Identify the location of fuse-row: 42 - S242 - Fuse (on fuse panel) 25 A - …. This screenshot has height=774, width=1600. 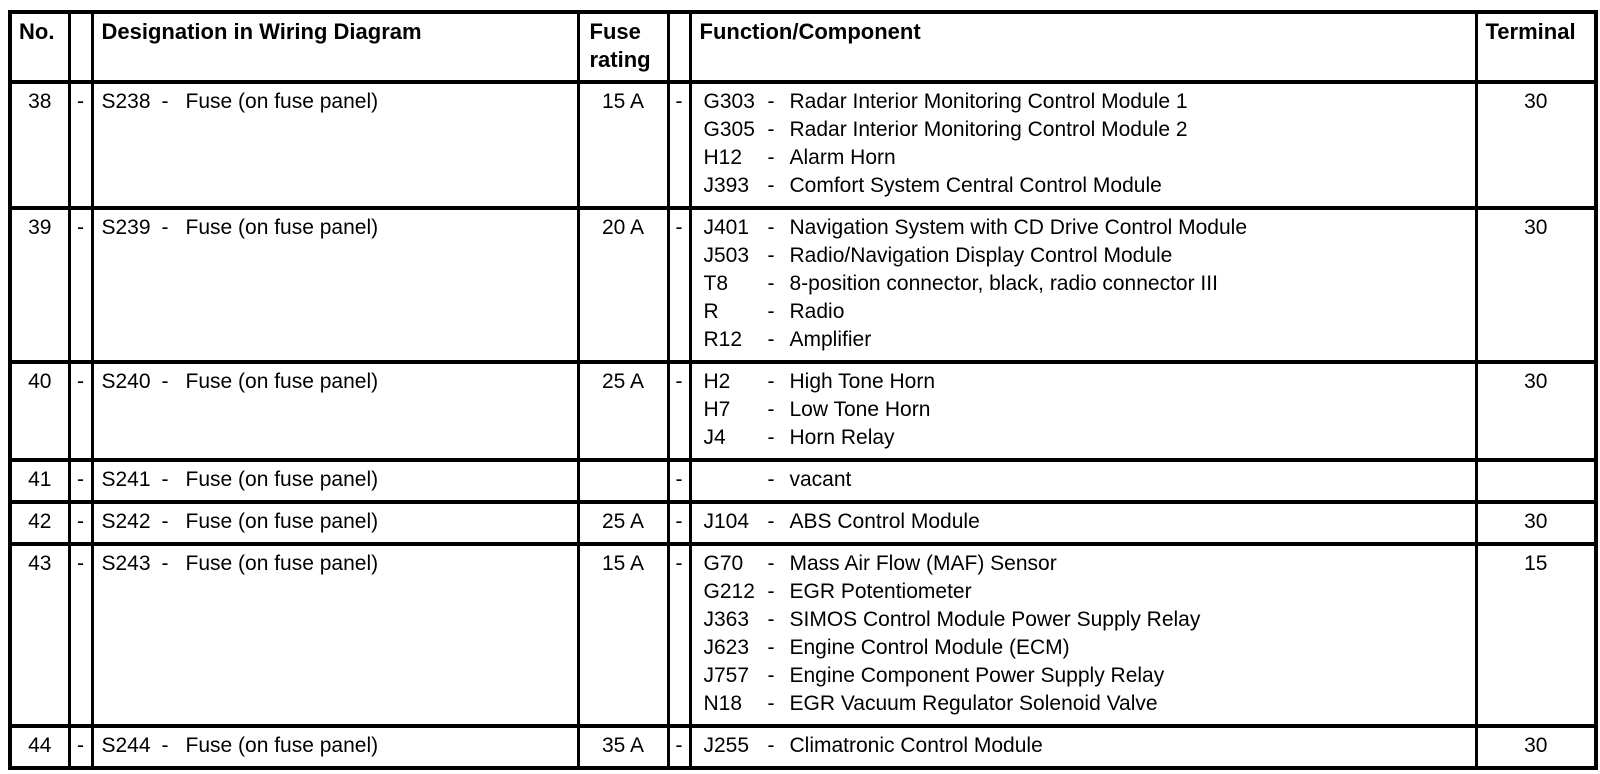
(803, 523).